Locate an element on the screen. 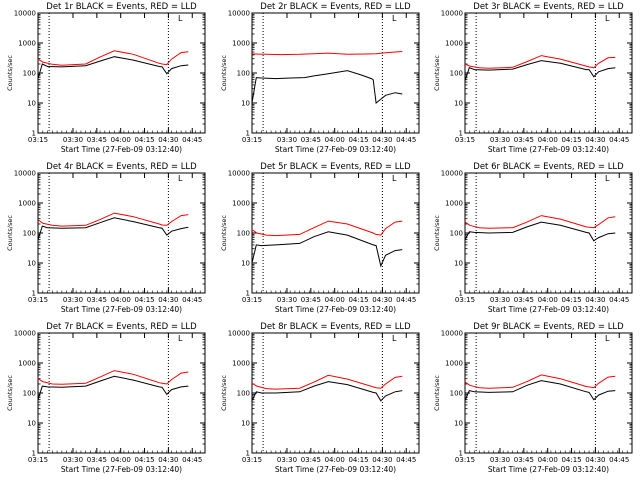  panel-title: Det 8r BLACK = Events, RED = LLD is located at coordinates (335, 327).